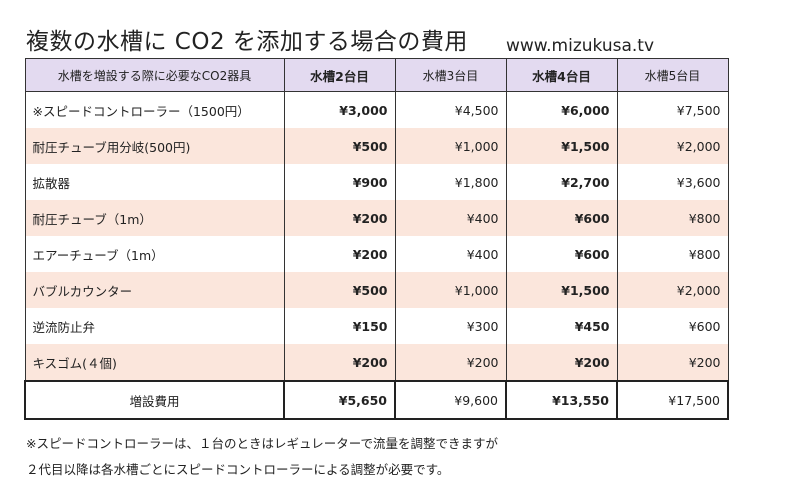 The width and height of the screenshot is (800, 500). Describe the element at coordinates (580, 46) in the screenshot. I see `site-url: www.mizukusa.tv` at that location.